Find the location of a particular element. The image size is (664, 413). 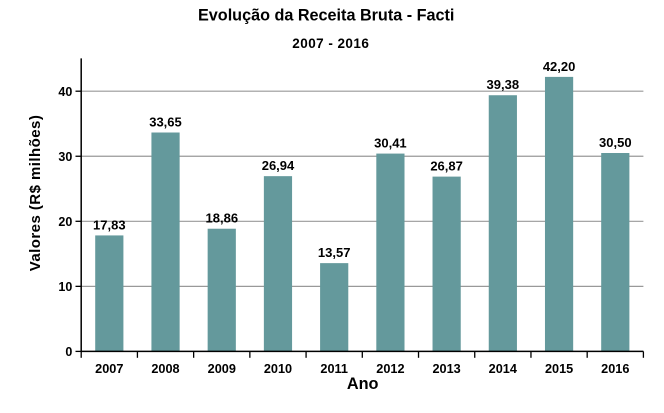

svg-text: 40 is located at coordinates (65, 92).